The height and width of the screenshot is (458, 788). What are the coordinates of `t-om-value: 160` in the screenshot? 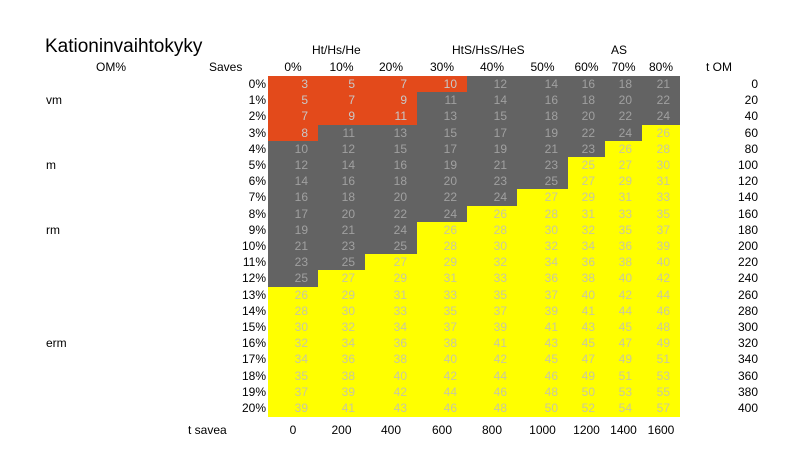 It's located at (747, 213).